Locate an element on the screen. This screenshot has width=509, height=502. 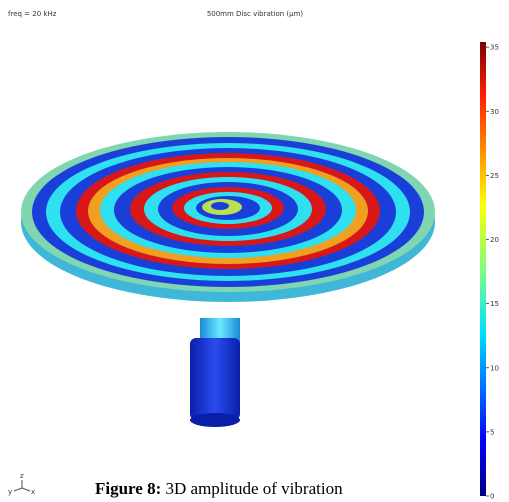
colorbar-tick-label: 35 is located at coordinates (494, 48).